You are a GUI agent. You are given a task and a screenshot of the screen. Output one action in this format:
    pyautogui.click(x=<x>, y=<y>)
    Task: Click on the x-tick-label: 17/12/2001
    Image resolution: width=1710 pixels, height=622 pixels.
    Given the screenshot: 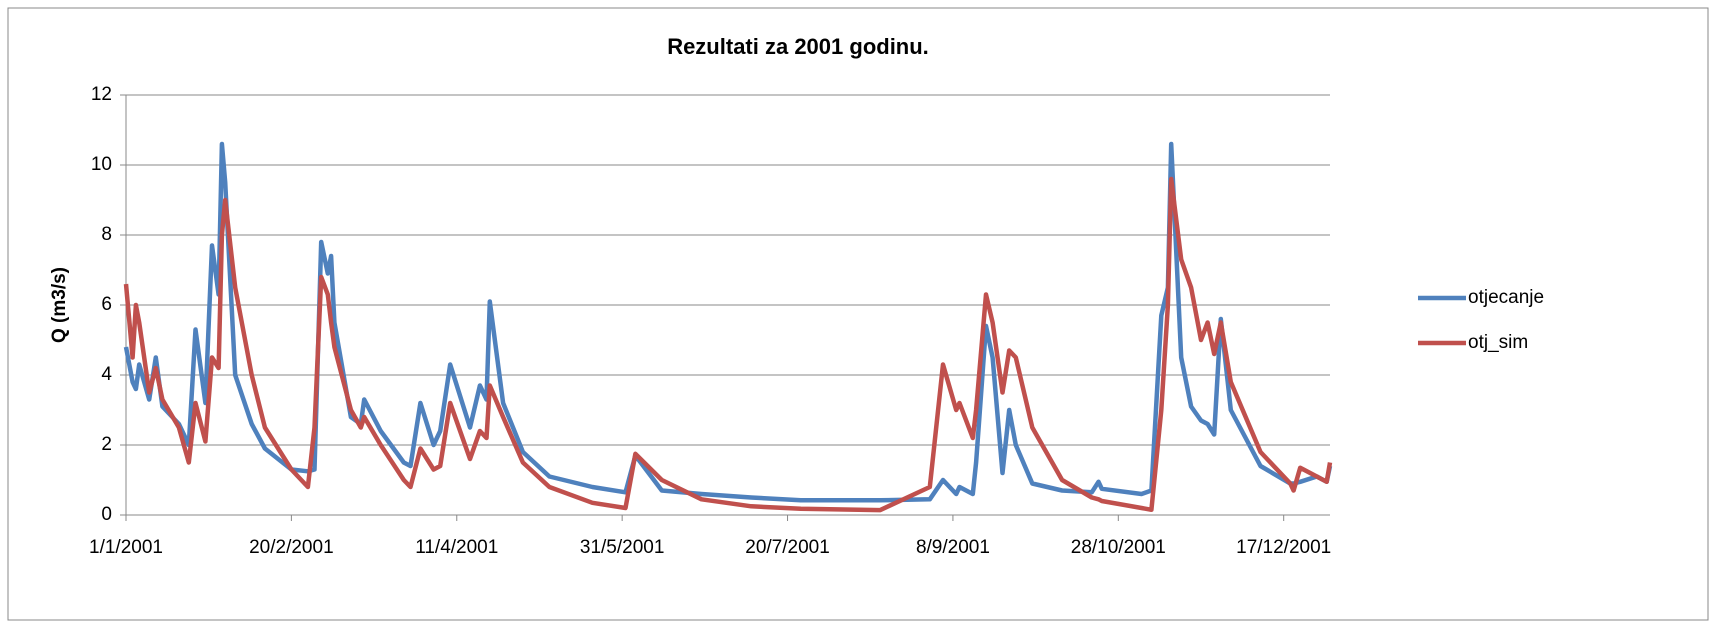 What is the action you would take?
    pyautogui.click(x=1283, y=547)
    